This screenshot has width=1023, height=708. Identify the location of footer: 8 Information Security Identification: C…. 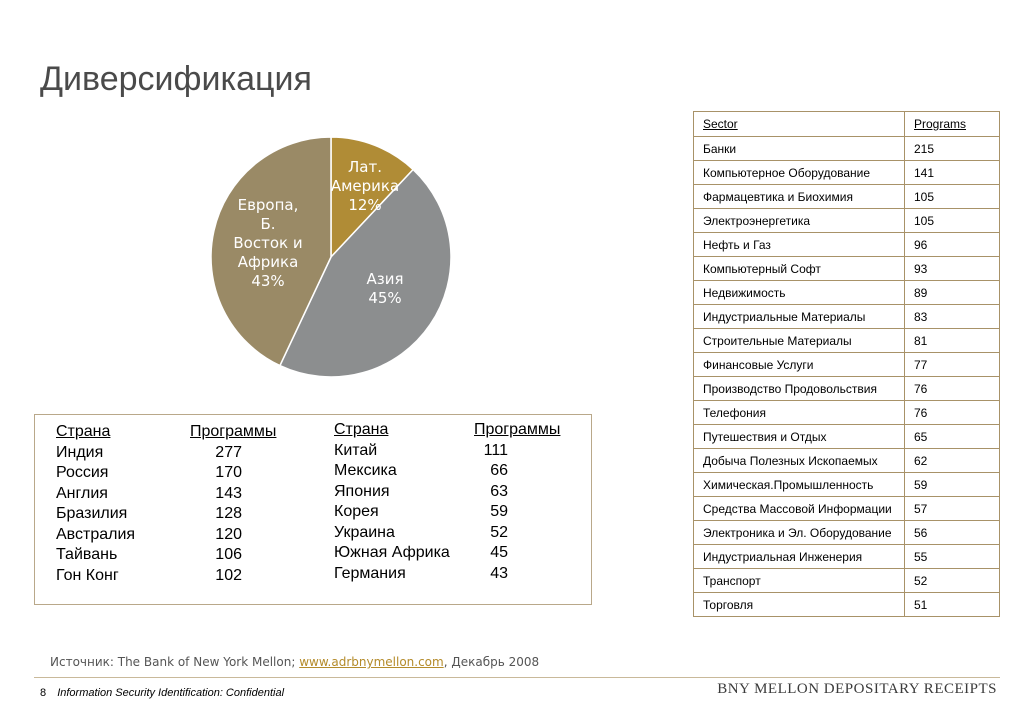
(162, 693).